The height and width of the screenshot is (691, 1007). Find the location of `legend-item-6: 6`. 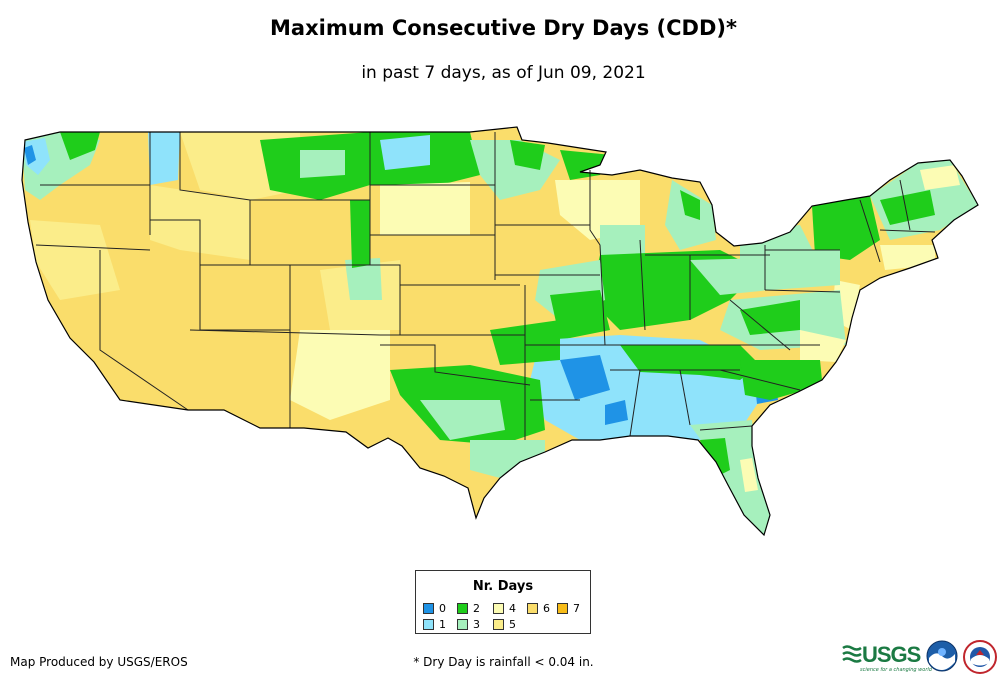

legend-item-6: 6 is located at coordinates (538, 608).